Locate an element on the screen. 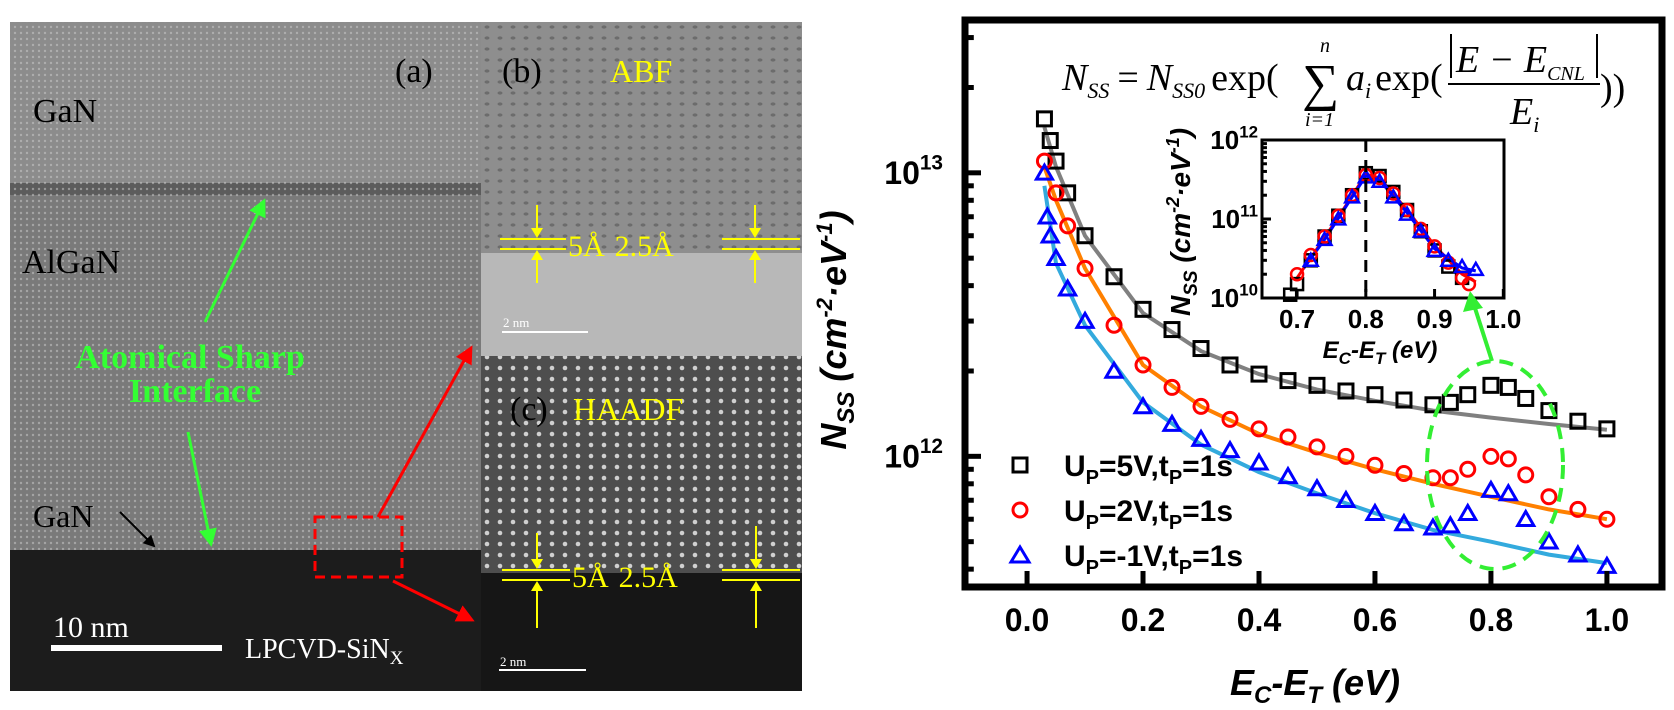 This screenshot has height=710, width=1674. red-arrow-up is located at coordinates (424, 431).